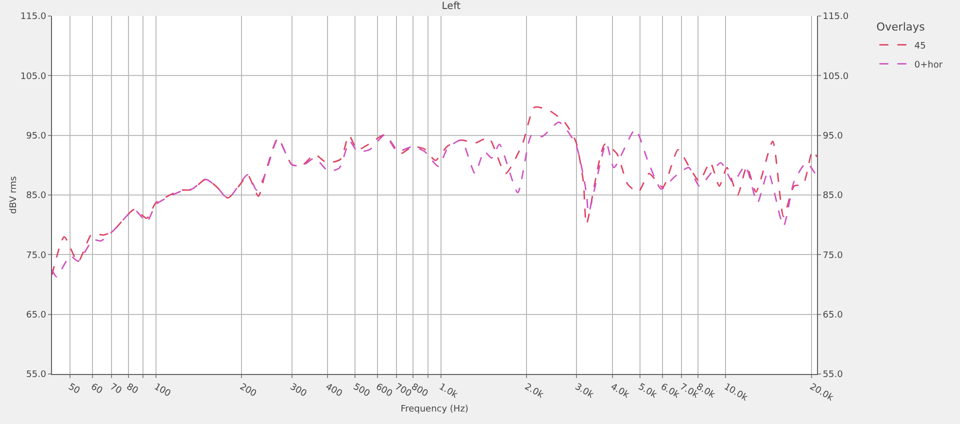 The width and height of the screenshot is (960, 424). I want to click on x-tick-label: 300, so click(298, 391).